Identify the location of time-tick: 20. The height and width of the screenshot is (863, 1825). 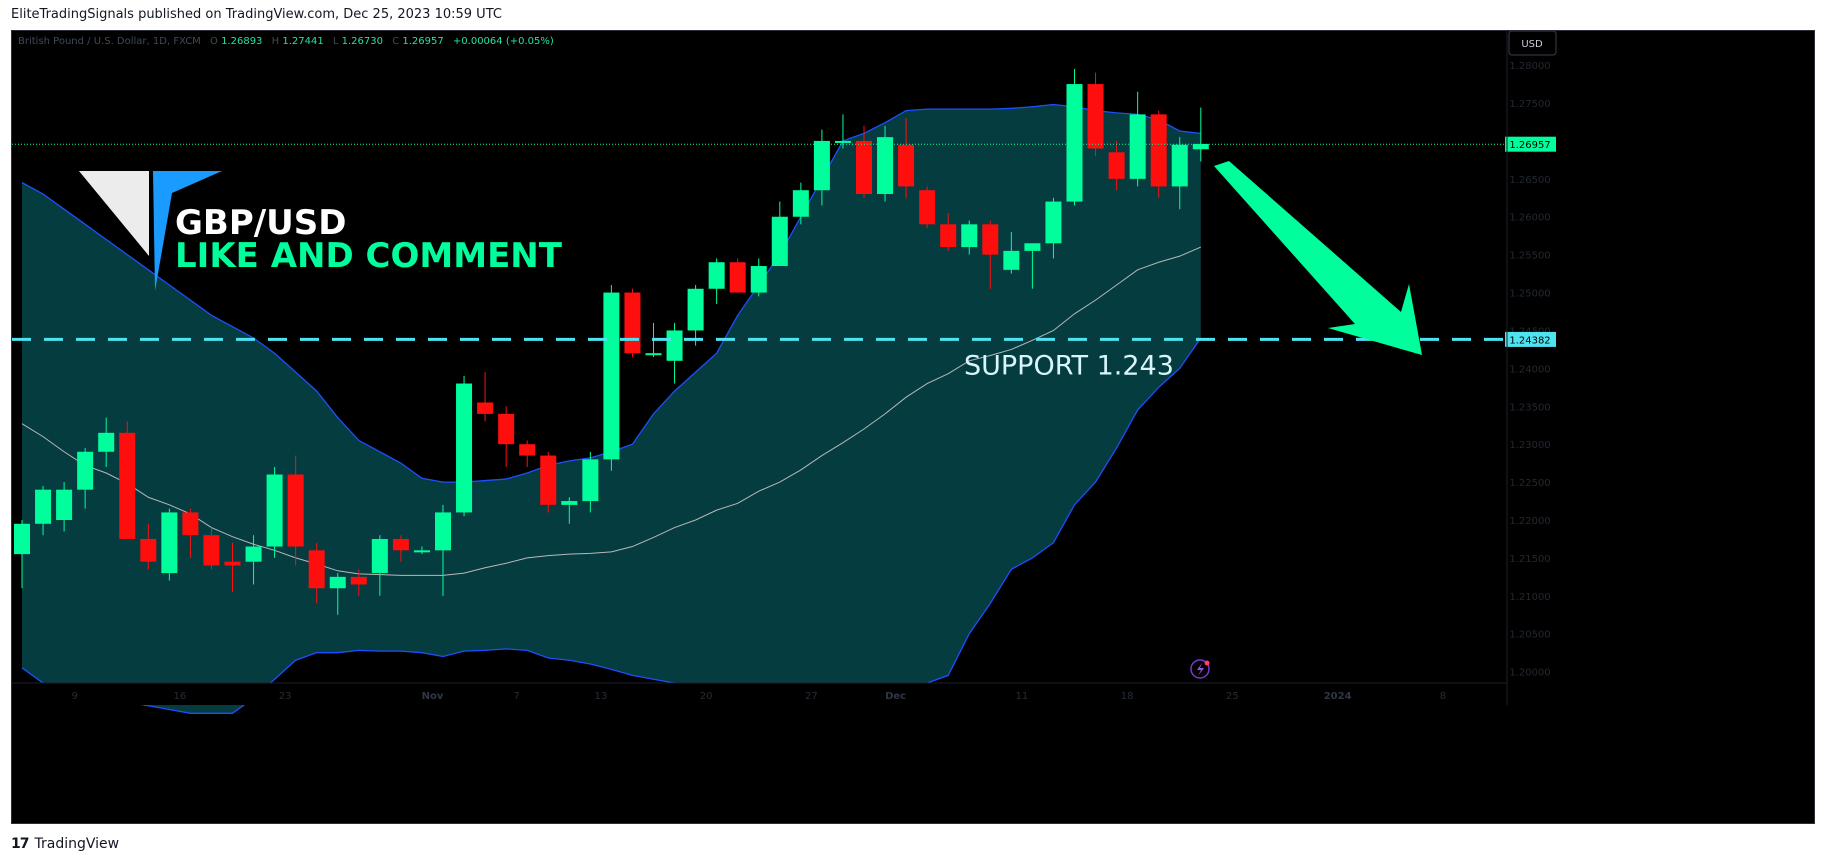
(706, 696).